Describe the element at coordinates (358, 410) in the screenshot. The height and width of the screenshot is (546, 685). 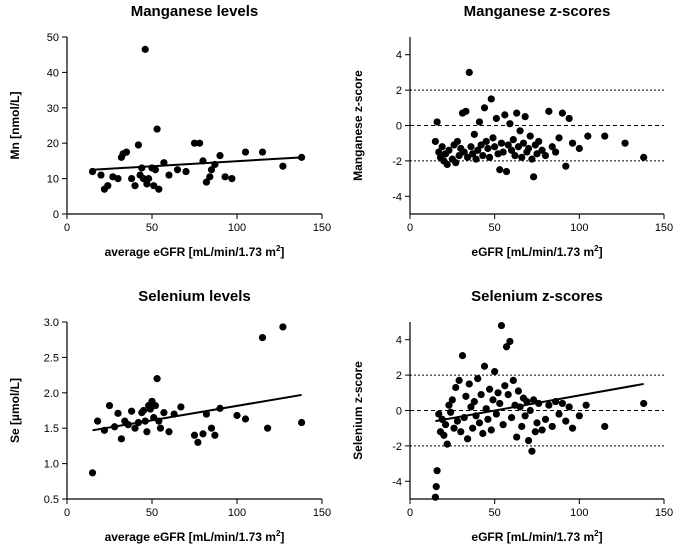
I see `y-axis-label: Selenium z-score` at that location.